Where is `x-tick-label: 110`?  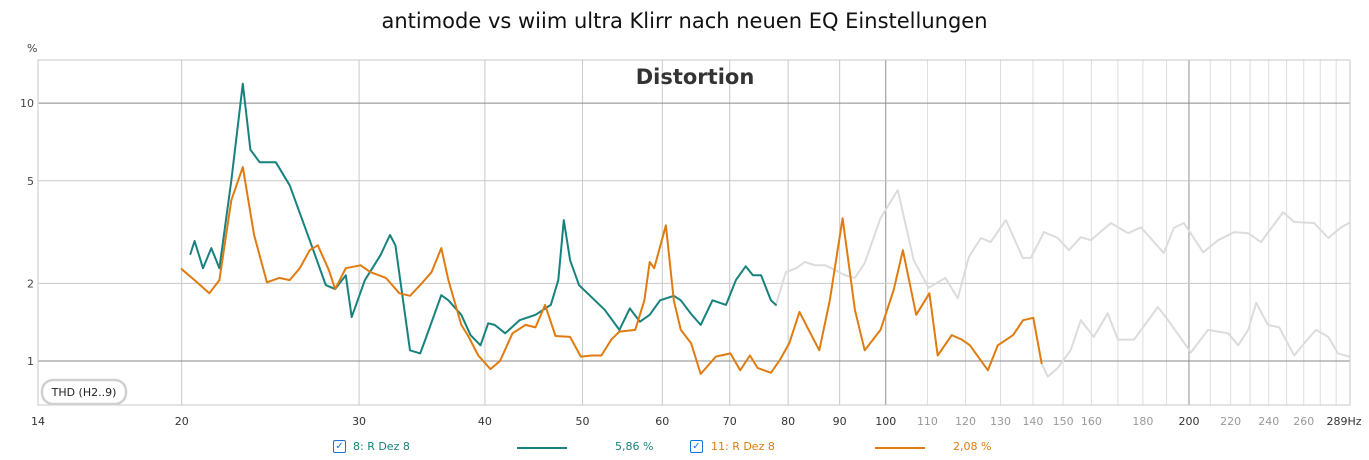 x-tick-label: 110 is located at coordinates (927, 421).